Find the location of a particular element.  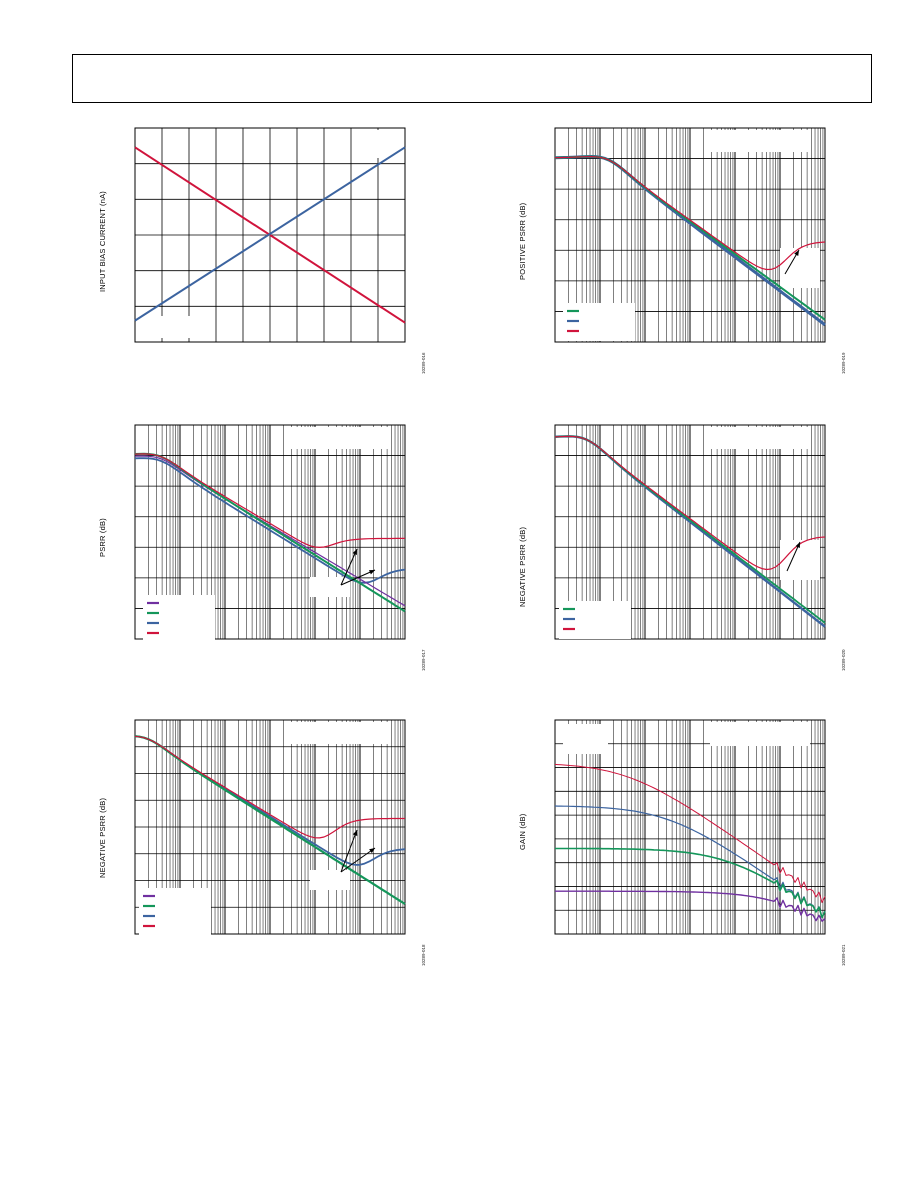

page-header-box is located at coordinates (472, 78).